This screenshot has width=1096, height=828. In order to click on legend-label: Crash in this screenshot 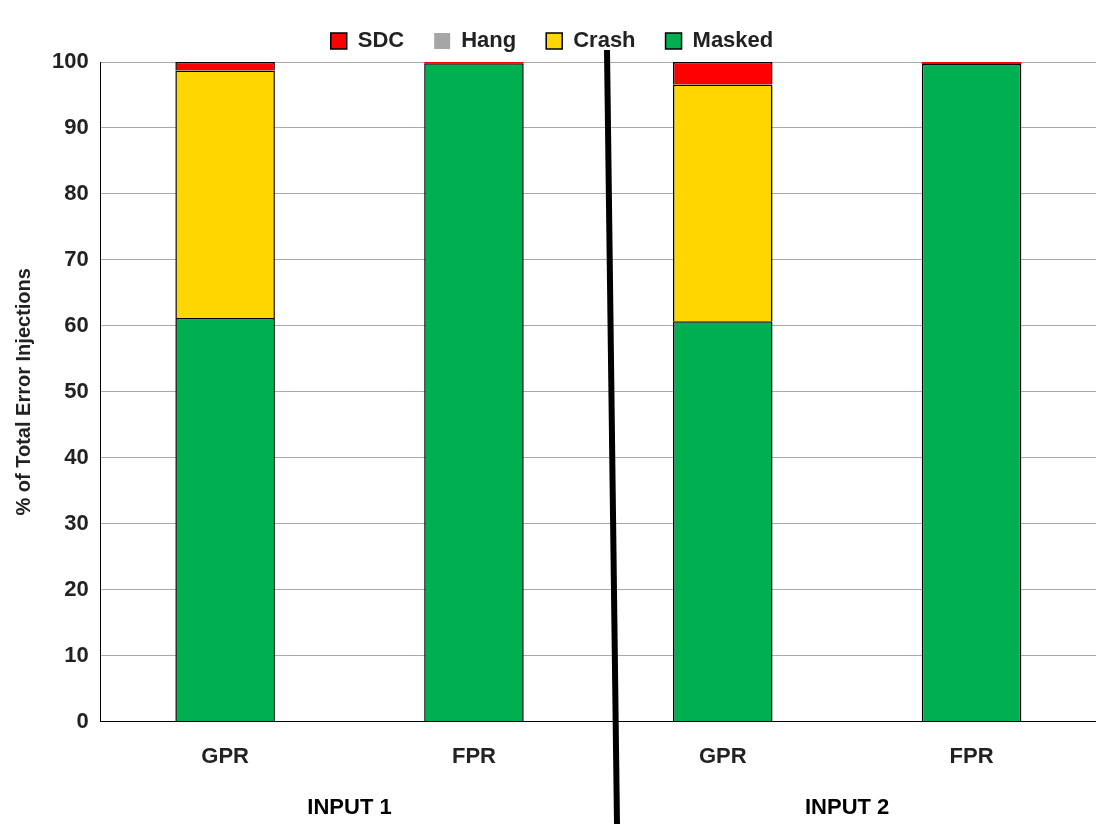, I will do `click(604, 40)`.